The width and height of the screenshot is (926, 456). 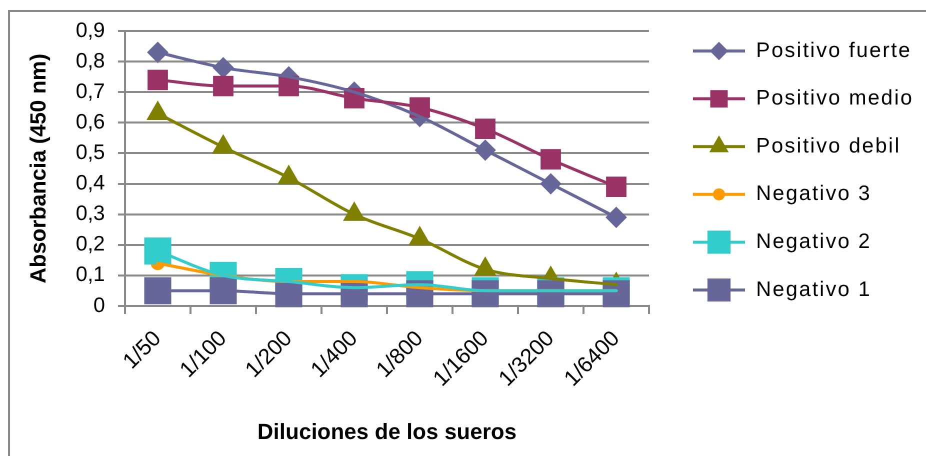 I want to click on y-tick-label: 0,3, so click(x=90, y=214).